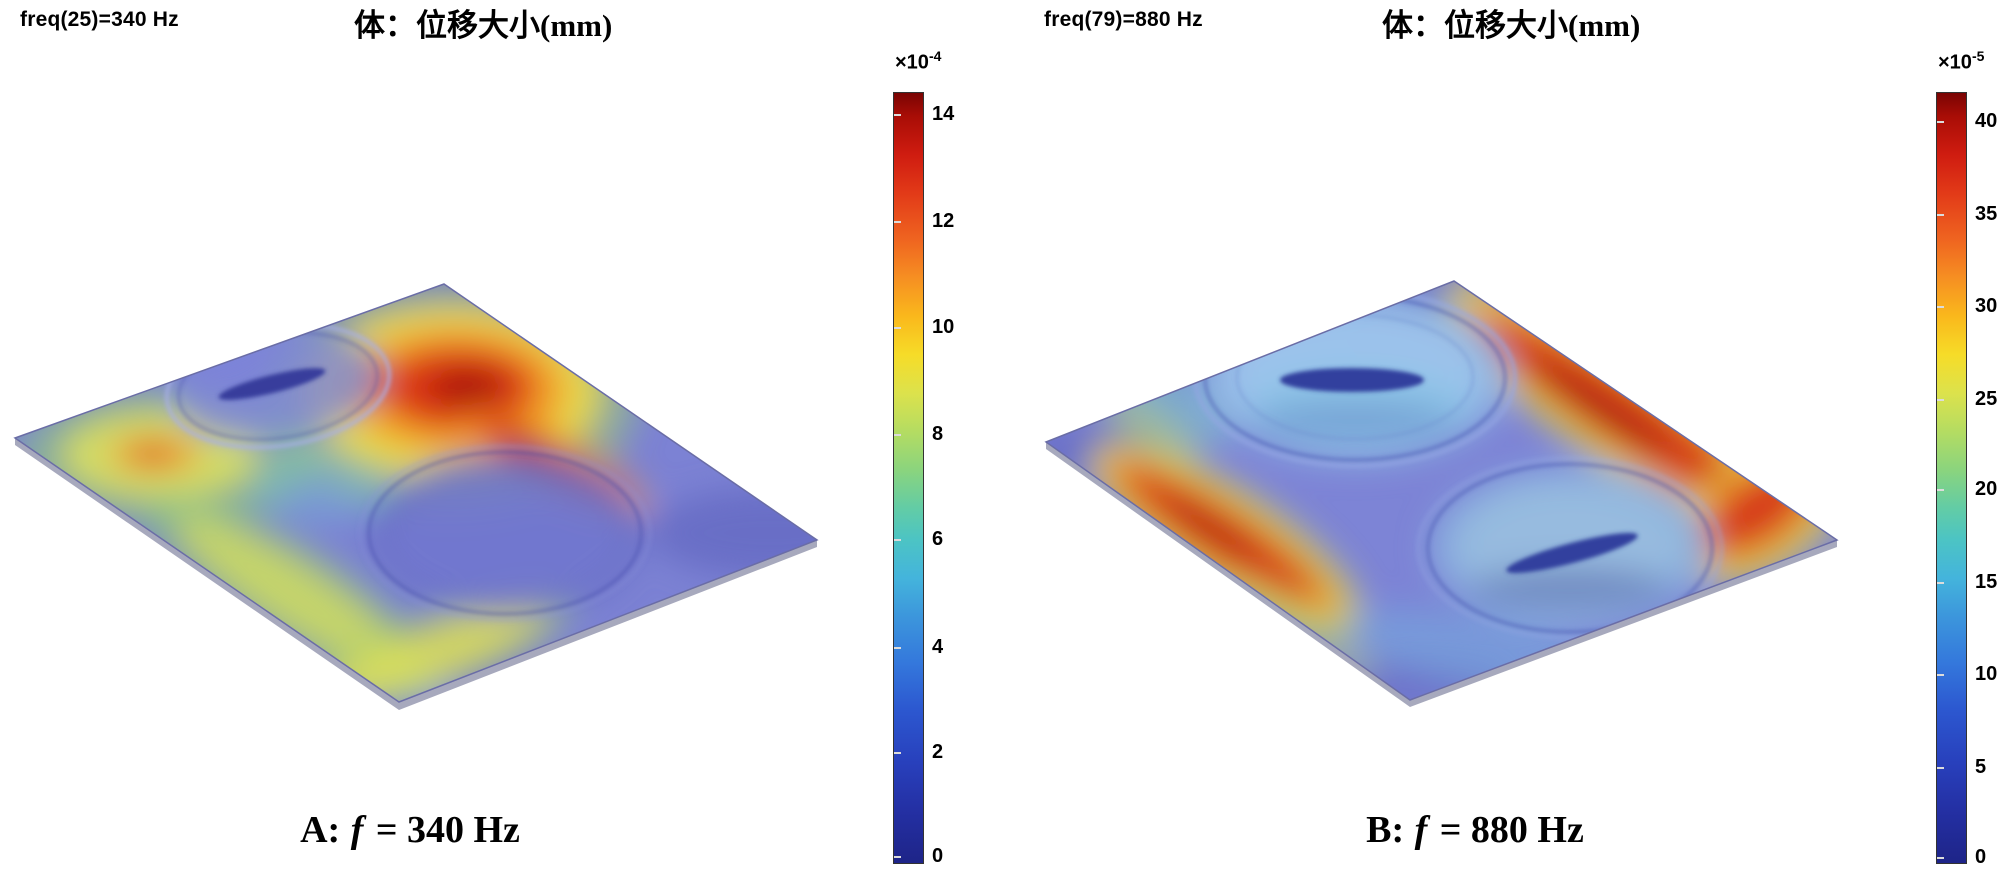 This screenshot has height=876, width=2000. Describe the element at coordinates (1511, 25) in the screenshot. I see `plot-title-b: 体：位移大小(mm)` at that location.